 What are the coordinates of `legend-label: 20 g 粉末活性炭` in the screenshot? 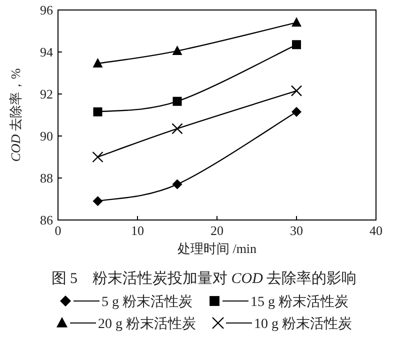 It's located at (147, 324).